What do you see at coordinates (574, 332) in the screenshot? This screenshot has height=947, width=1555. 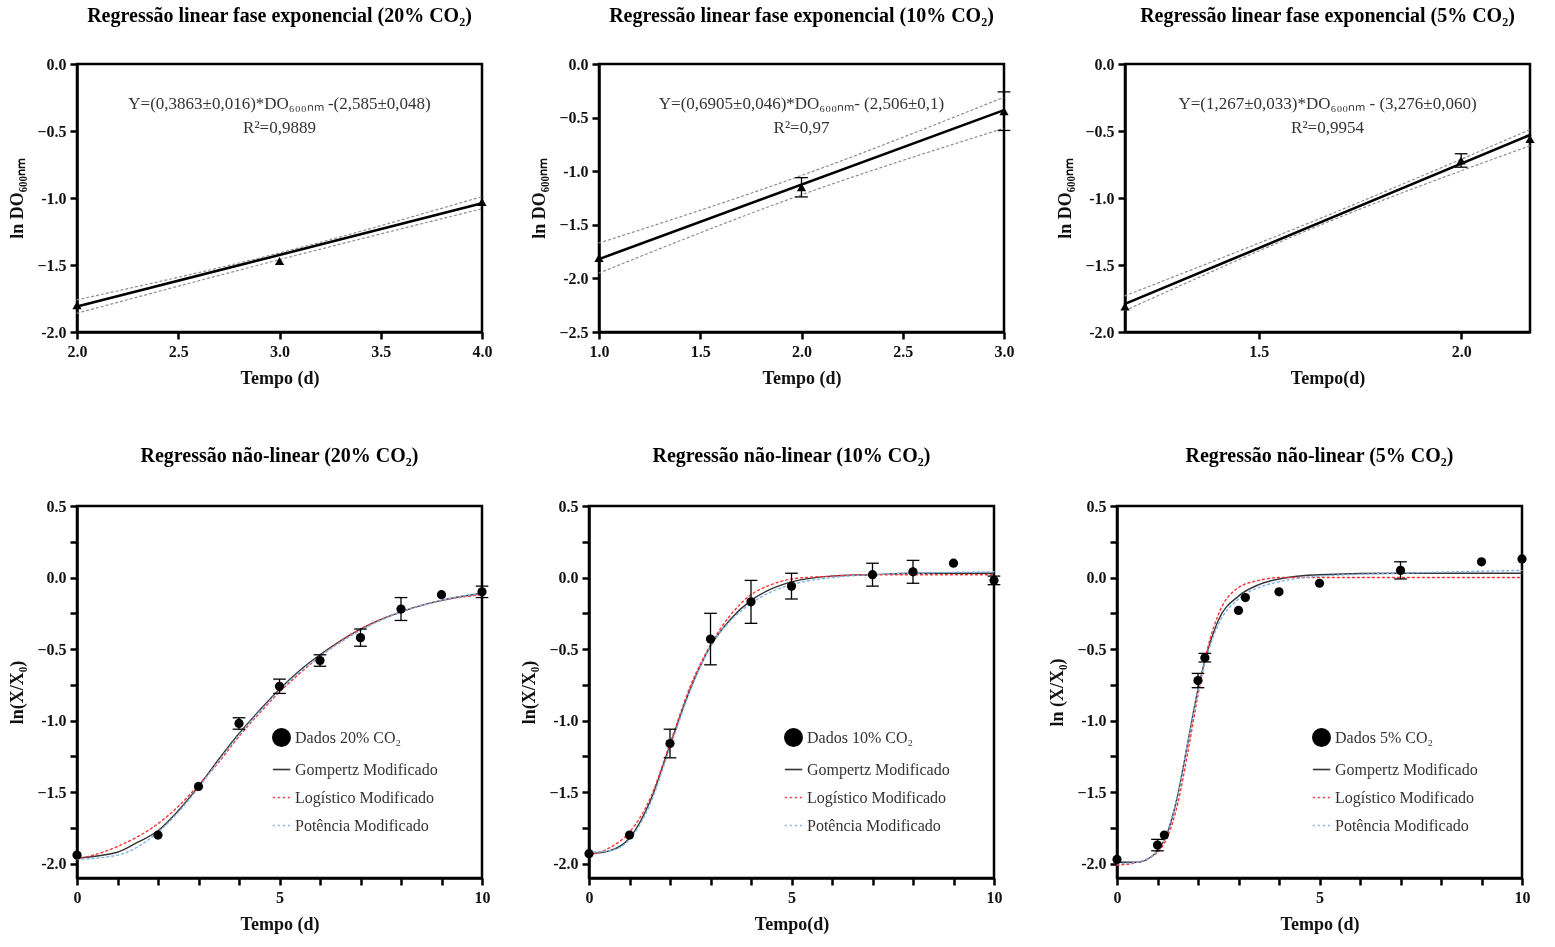 I see `y-tick-label: −2.5` at bounding box center [574, 332].